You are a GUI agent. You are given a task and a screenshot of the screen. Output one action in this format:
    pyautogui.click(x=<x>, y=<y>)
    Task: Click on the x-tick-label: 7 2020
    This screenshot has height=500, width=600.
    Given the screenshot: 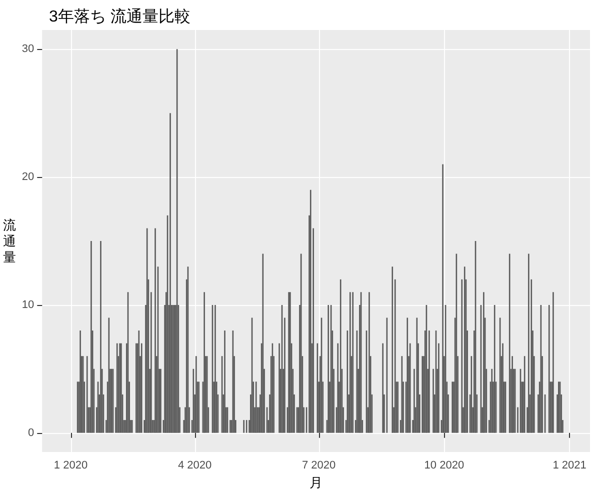 What is the action you would take?
    pyautogui.click(x=319, y=466)
    